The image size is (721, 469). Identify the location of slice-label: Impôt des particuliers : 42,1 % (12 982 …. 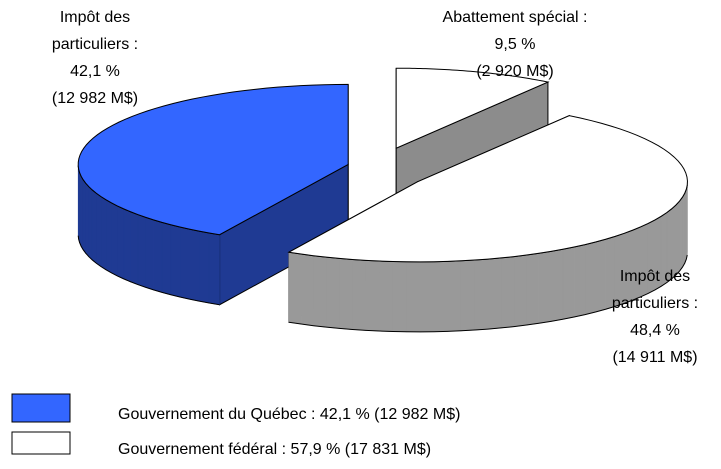
(95, 58).